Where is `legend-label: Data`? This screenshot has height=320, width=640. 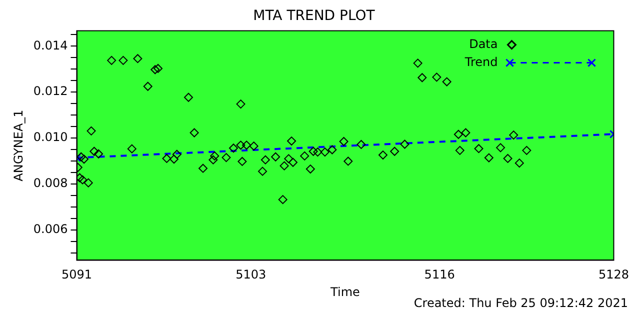
legend-label: Data is located at coordinates (483, 43).